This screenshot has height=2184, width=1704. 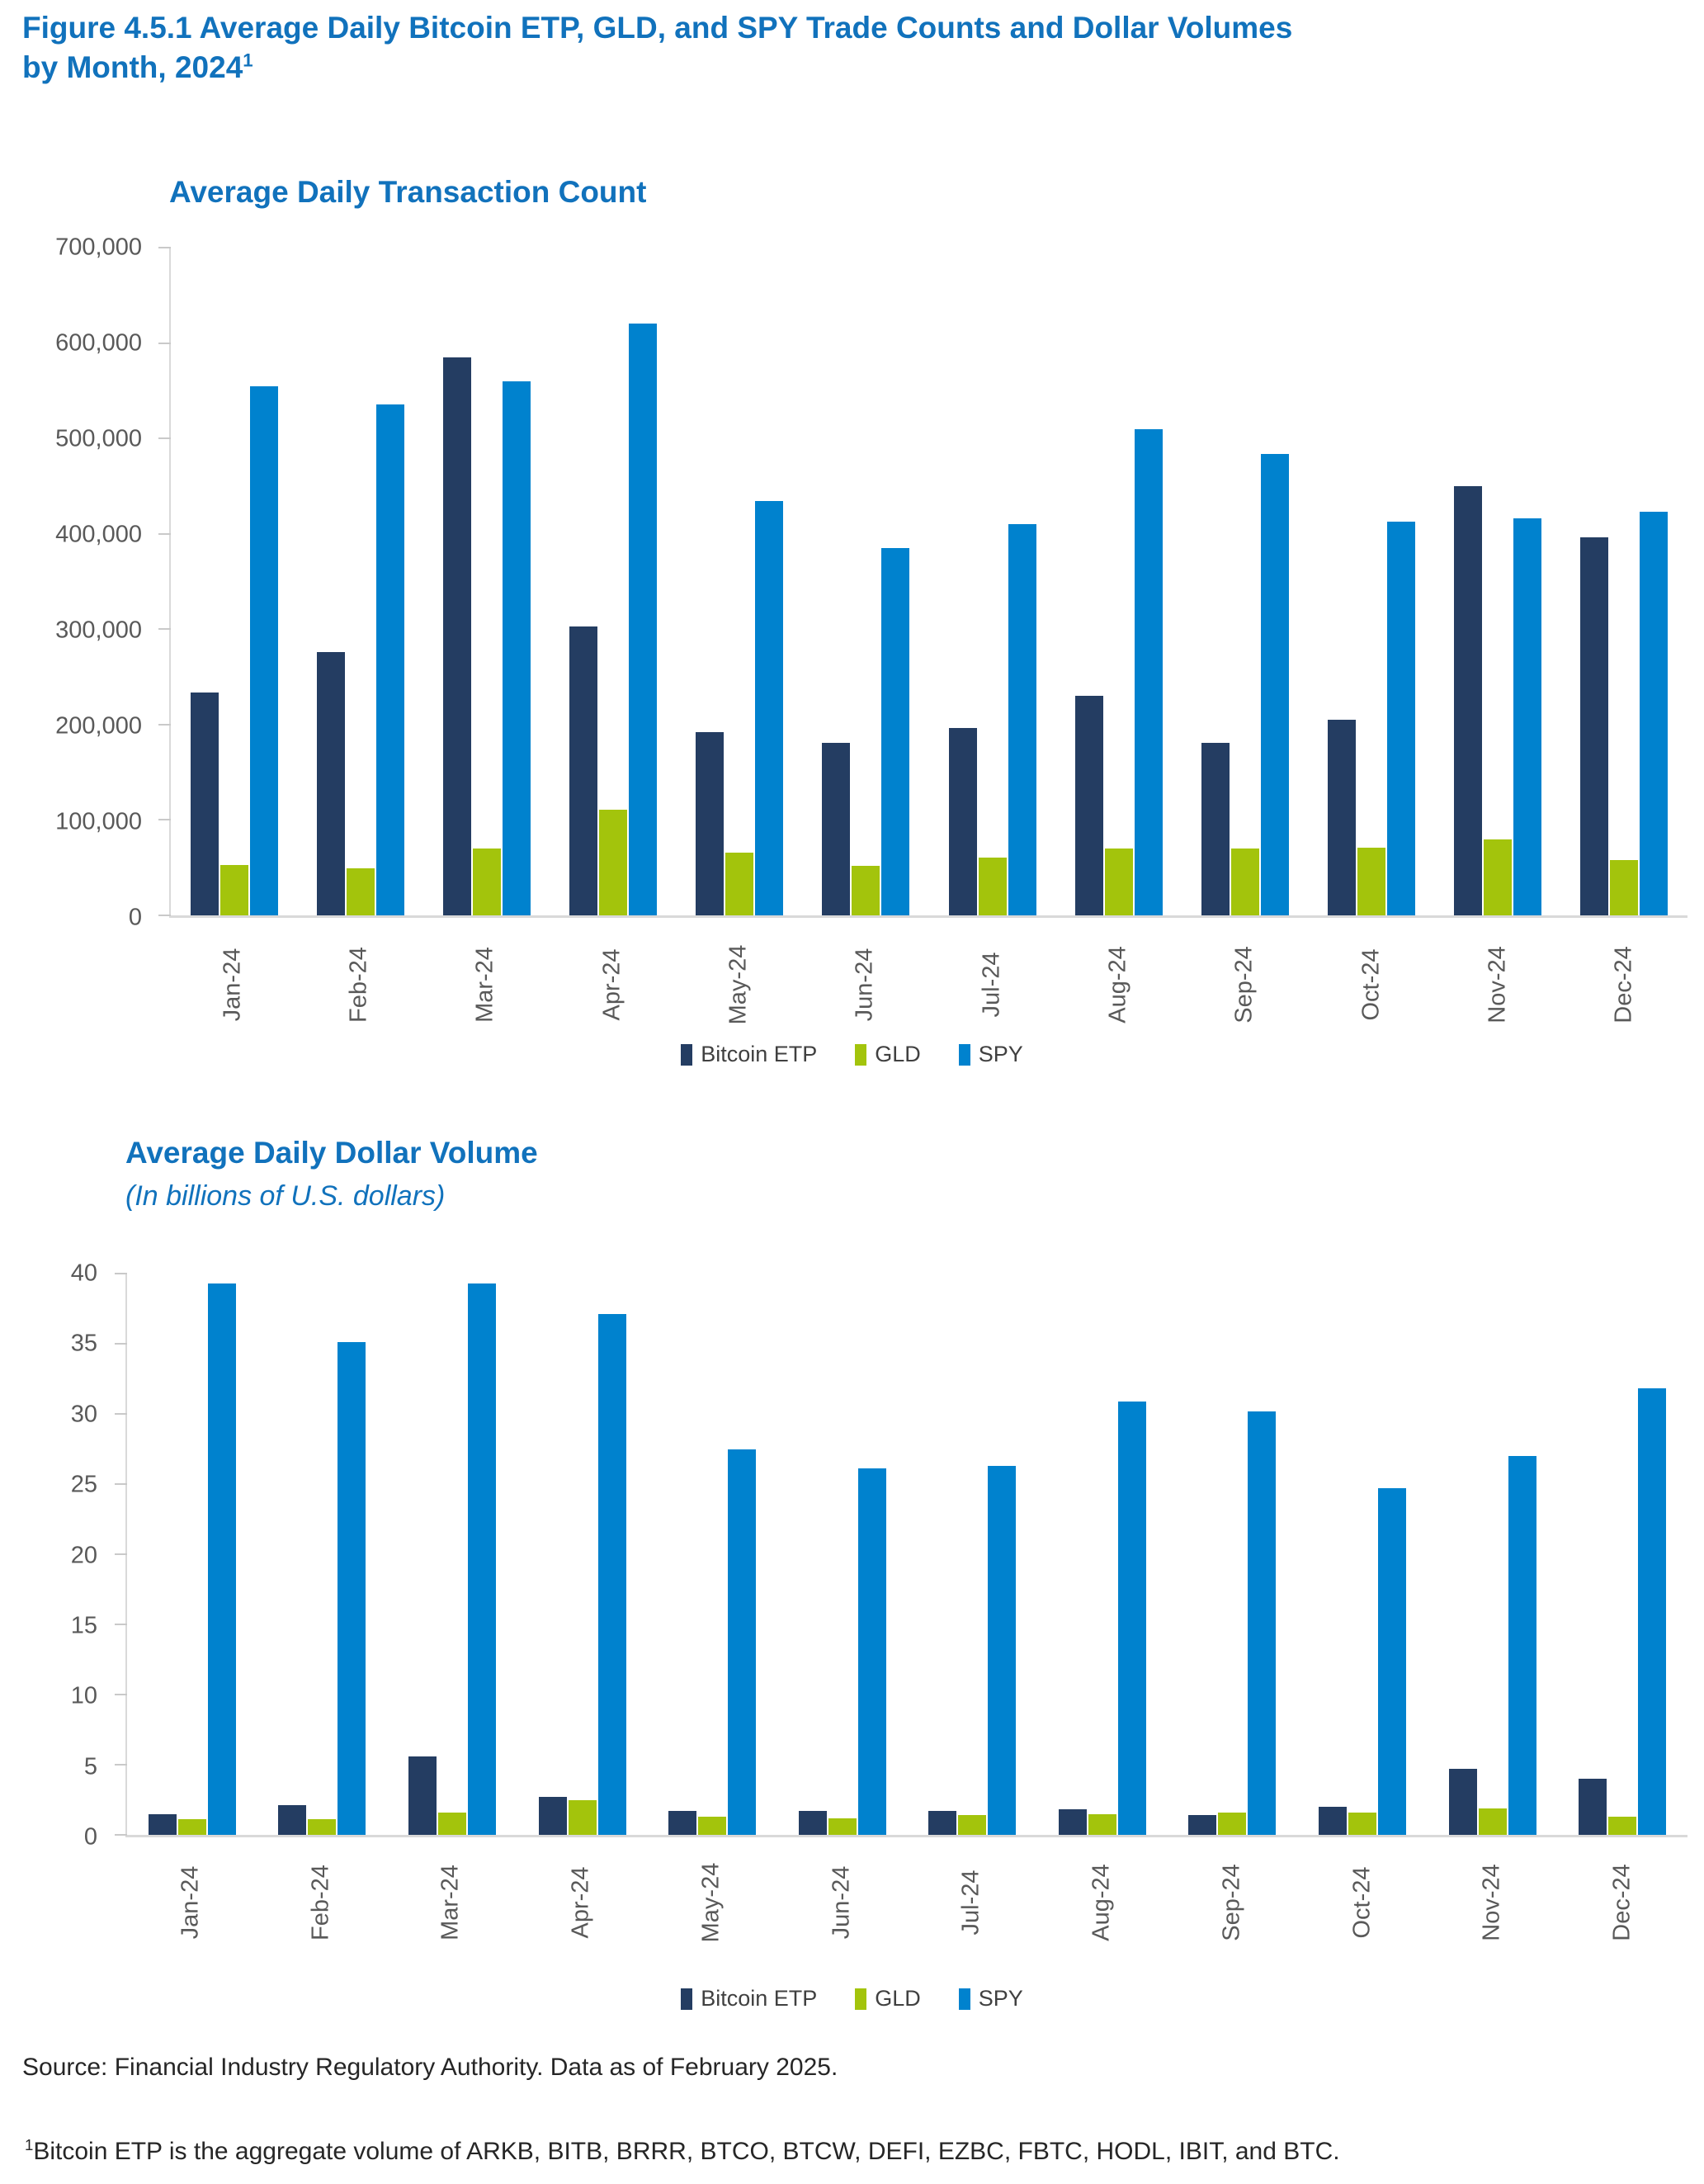 What do you see at coordinates (83, 1273) in the screenshot?
I see `y-tick-label: 40` at bounding box center [83, 1273].